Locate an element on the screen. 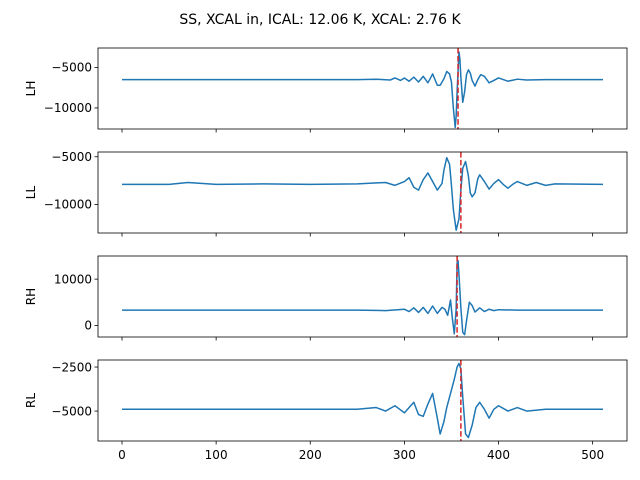 Image resolution: width=640 pixels, height=480 pixels. x-tick-label: 0 is located at coordinates (122, 455).